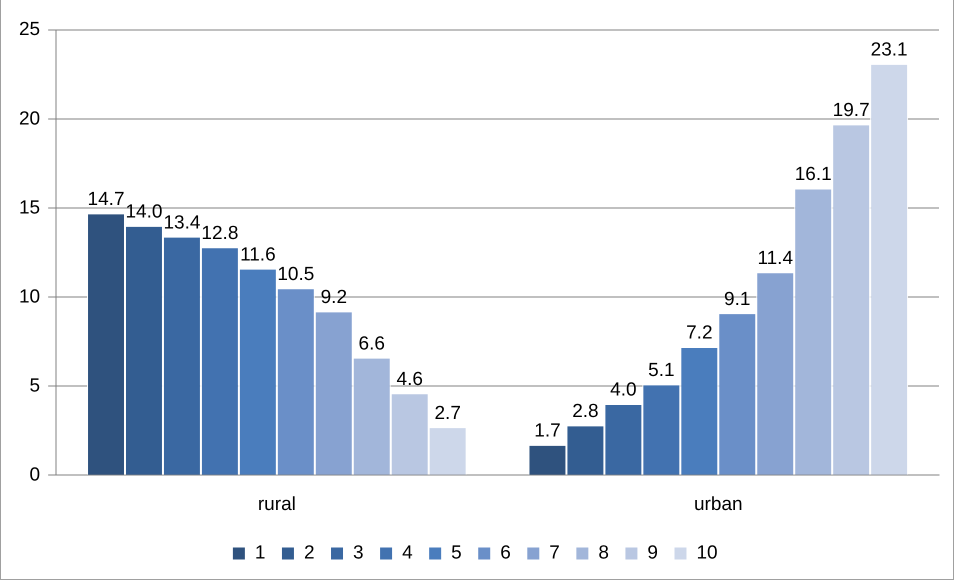  What do you see at coordinates (813, 175) in the screenshot?
I see `data-label: 16.1` at bounding box center [813, 175].